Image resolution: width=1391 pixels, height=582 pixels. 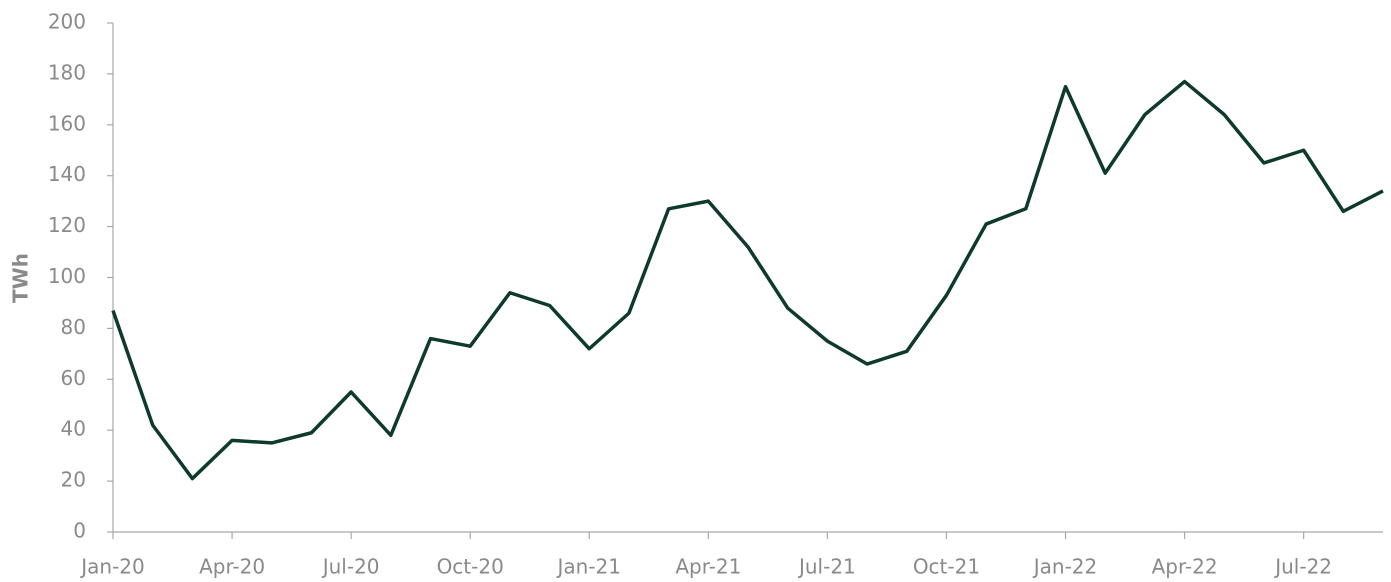 What do you see at coordinates (946, 567) in the screenshot?
I see `x-tick-label: Oct-21` at bounding box center [946, 567].